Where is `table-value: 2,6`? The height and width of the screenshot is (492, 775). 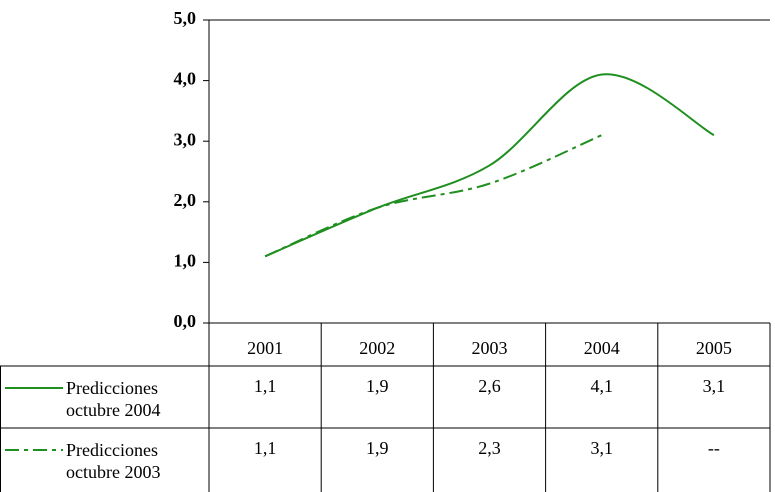 table-value: 2,6 is located at coordinates (489, 386).